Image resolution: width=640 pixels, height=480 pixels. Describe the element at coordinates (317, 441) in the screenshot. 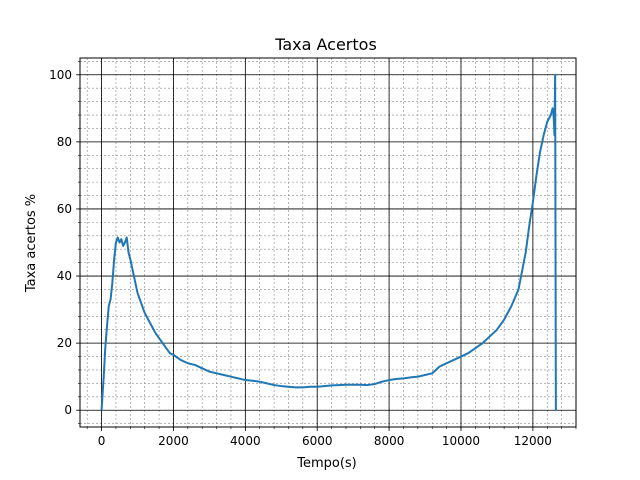

I see `x-tick-label: 6000` at that location.